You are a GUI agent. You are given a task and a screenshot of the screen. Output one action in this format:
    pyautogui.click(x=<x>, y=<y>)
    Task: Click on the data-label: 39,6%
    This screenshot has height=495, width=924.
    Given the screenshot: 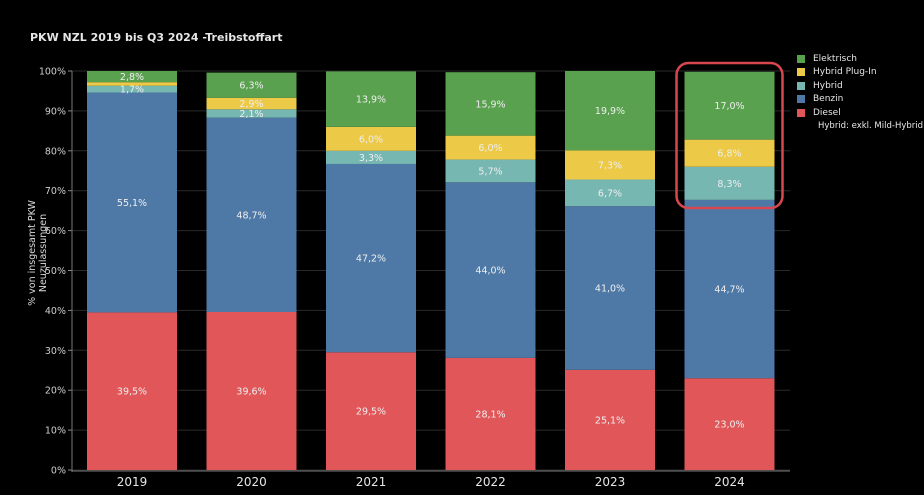 What is the action you would take?
    pyautogui.click(x=251, y=391)
    